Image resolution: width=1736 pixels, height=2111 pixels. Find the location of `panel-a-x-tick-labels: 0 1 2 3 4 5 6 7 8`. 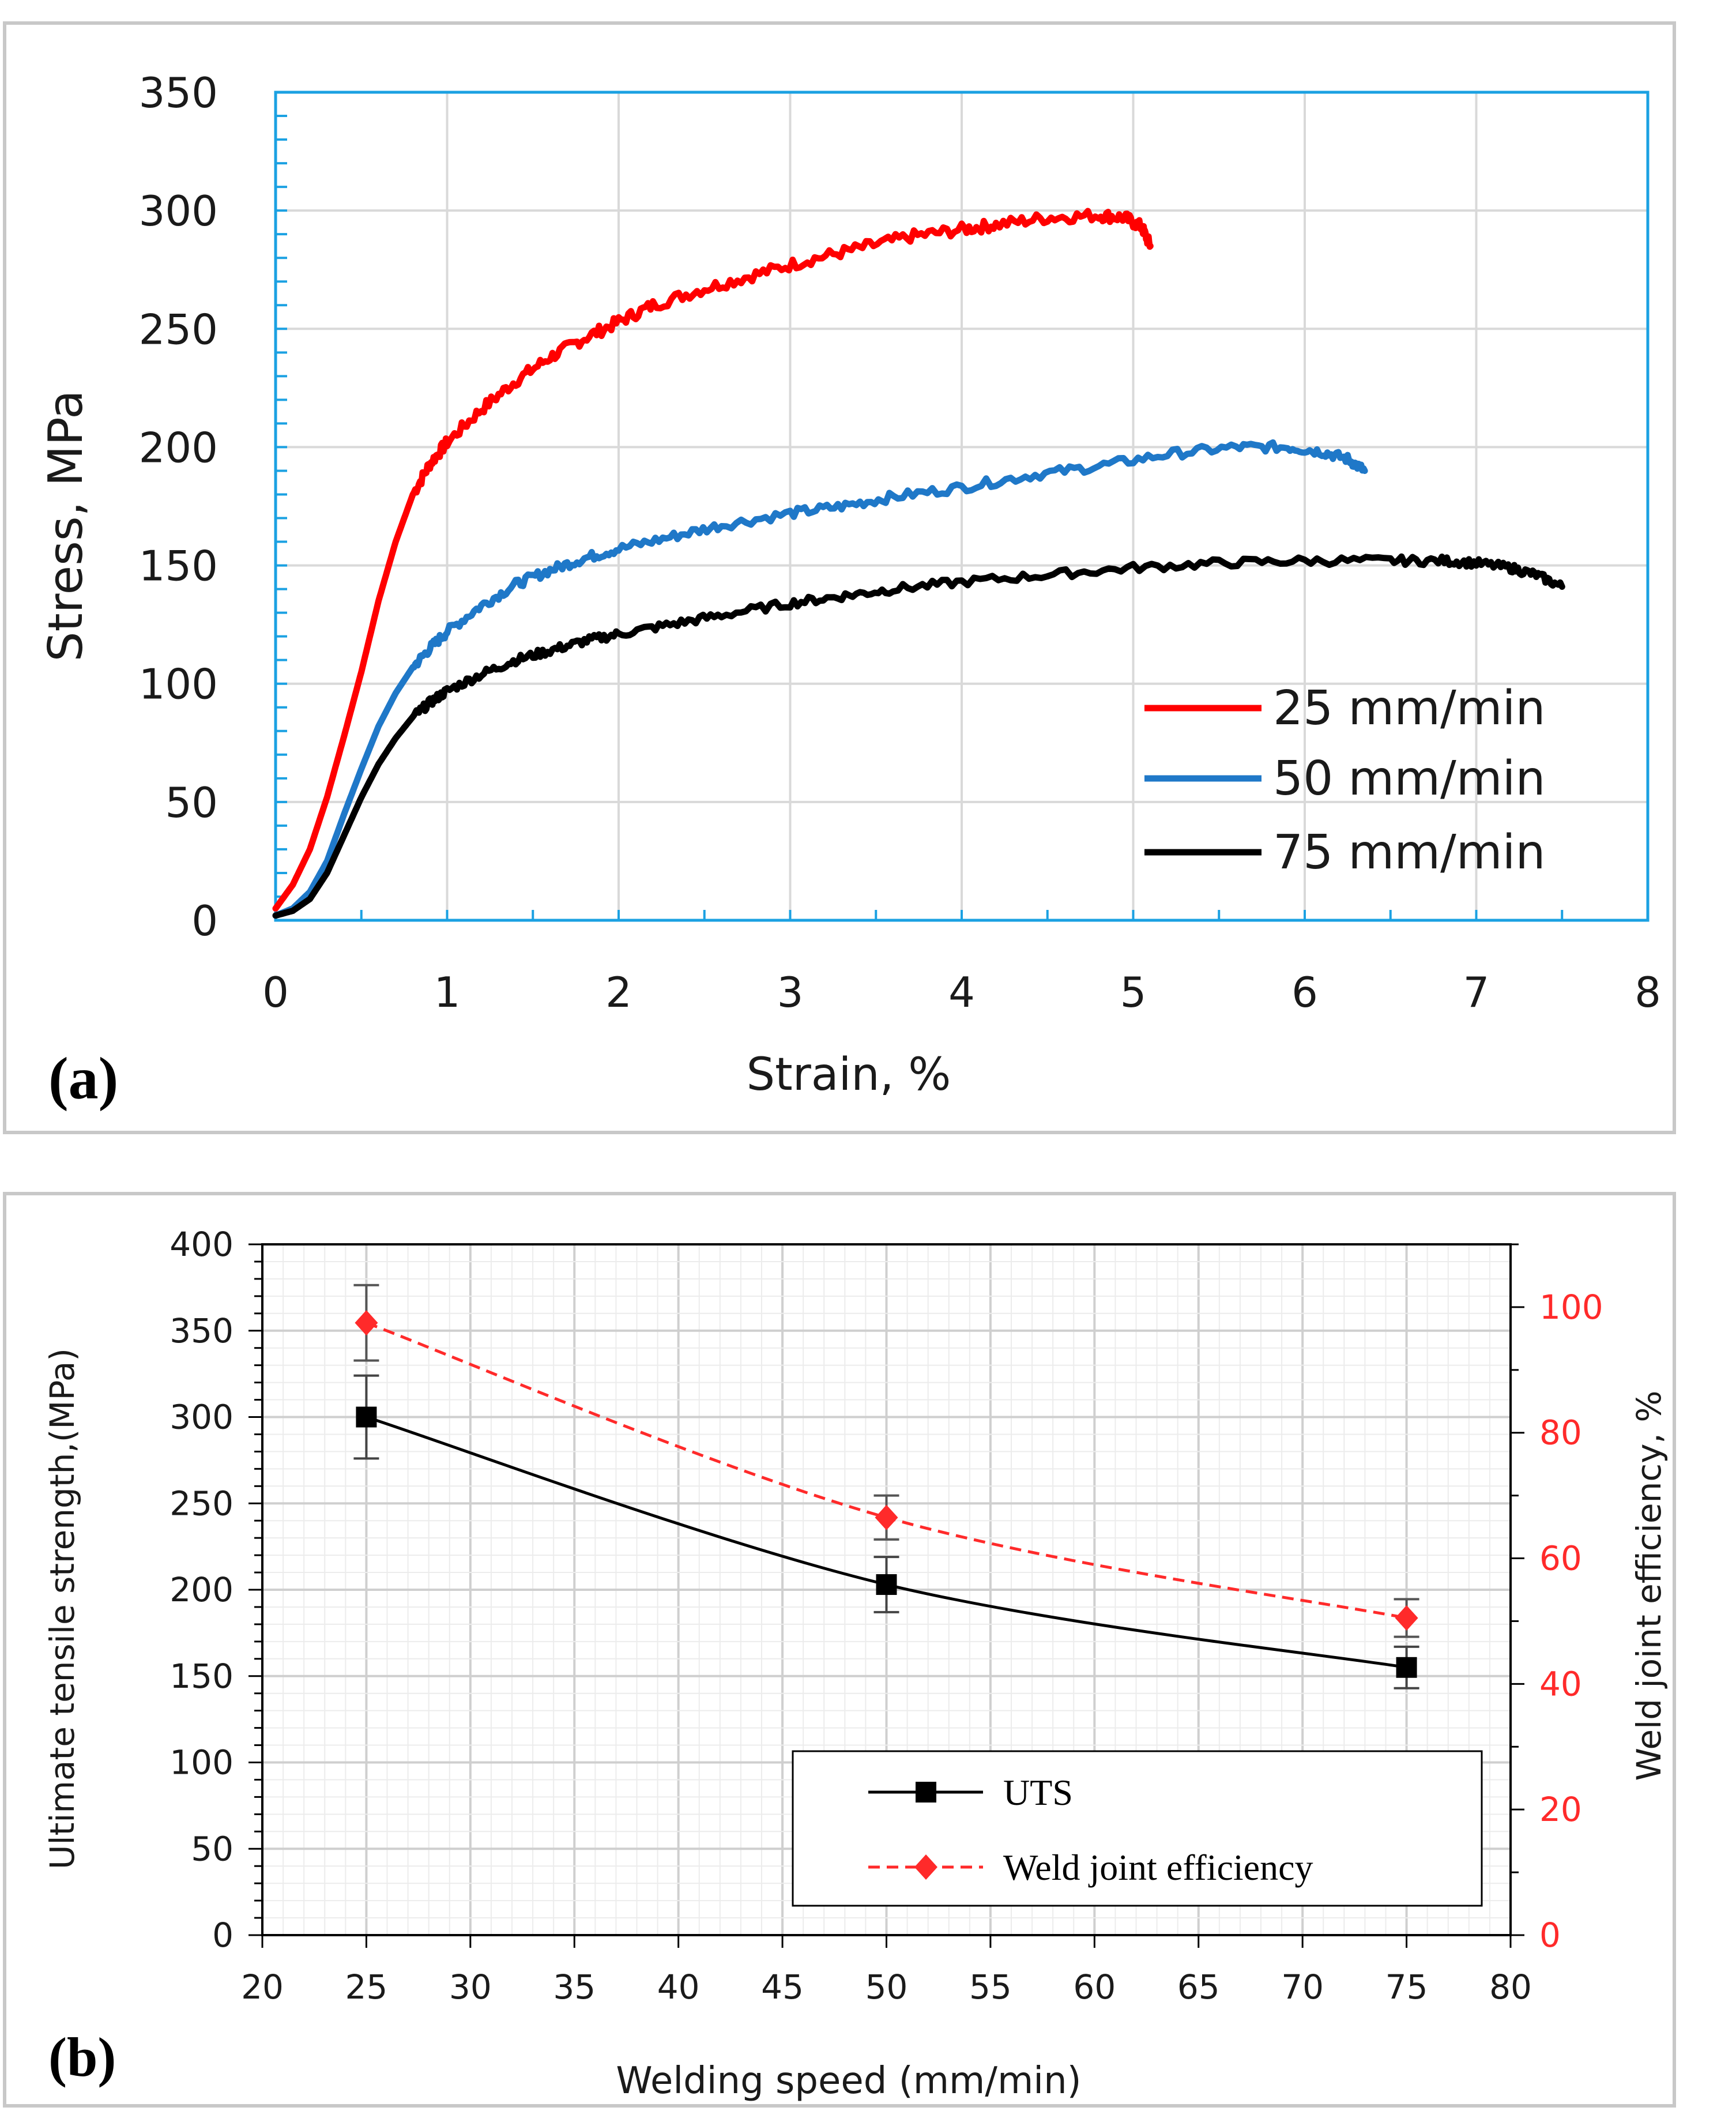

panel-a-x-tick-labels: 0 1 2 3 4 5 6 7 8 is located at coordinates (961, 992).